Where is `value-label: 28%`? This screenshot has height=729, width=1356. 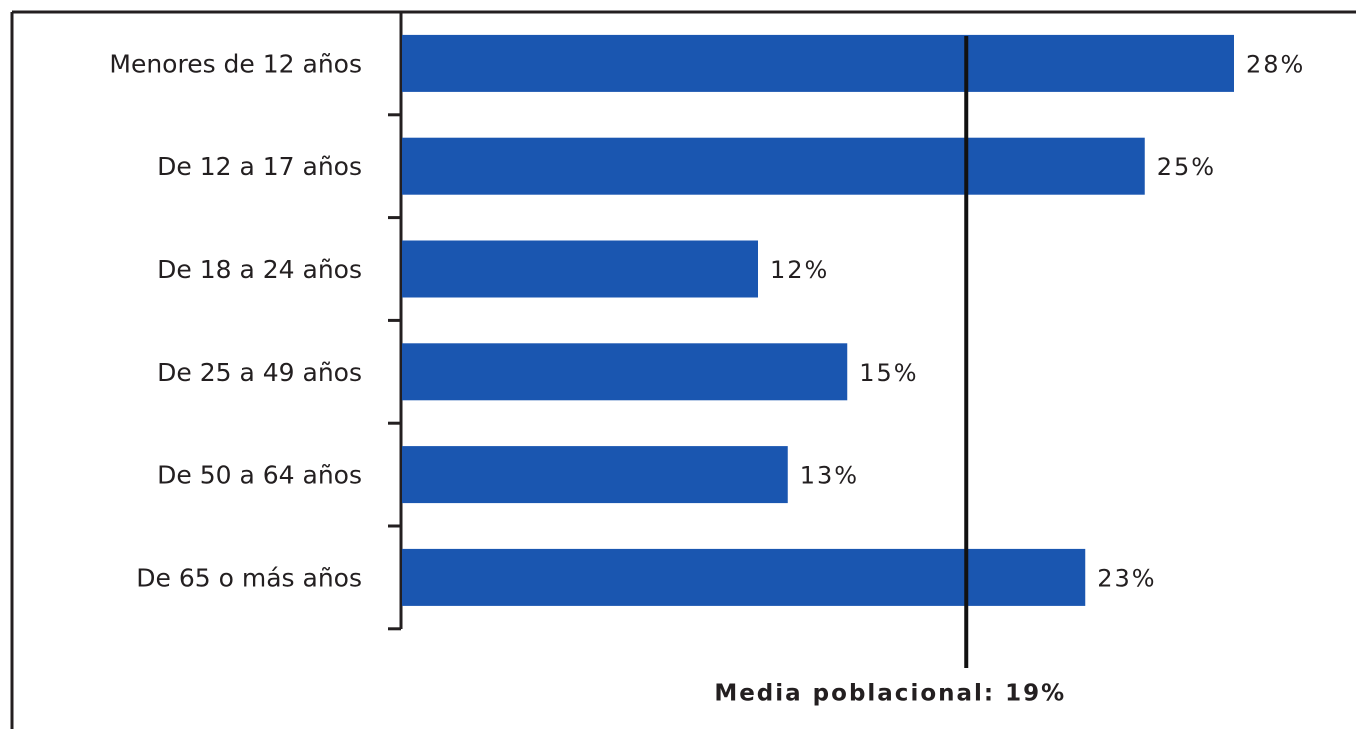 value-label: 28% is located at coordinates (1275, 64).